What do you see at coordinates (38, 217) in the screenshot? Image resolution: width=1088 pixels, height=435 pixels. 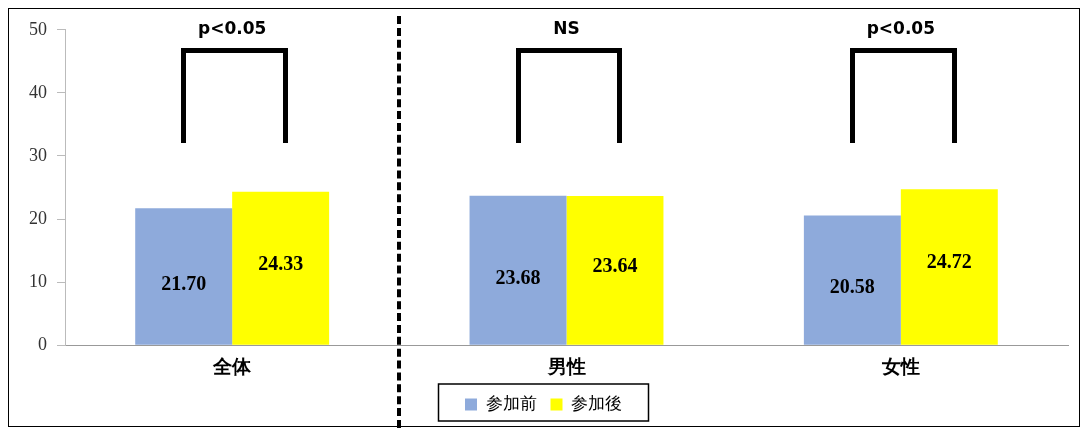 I see `y-tick-label: 20` at bounding box center [38, 217].